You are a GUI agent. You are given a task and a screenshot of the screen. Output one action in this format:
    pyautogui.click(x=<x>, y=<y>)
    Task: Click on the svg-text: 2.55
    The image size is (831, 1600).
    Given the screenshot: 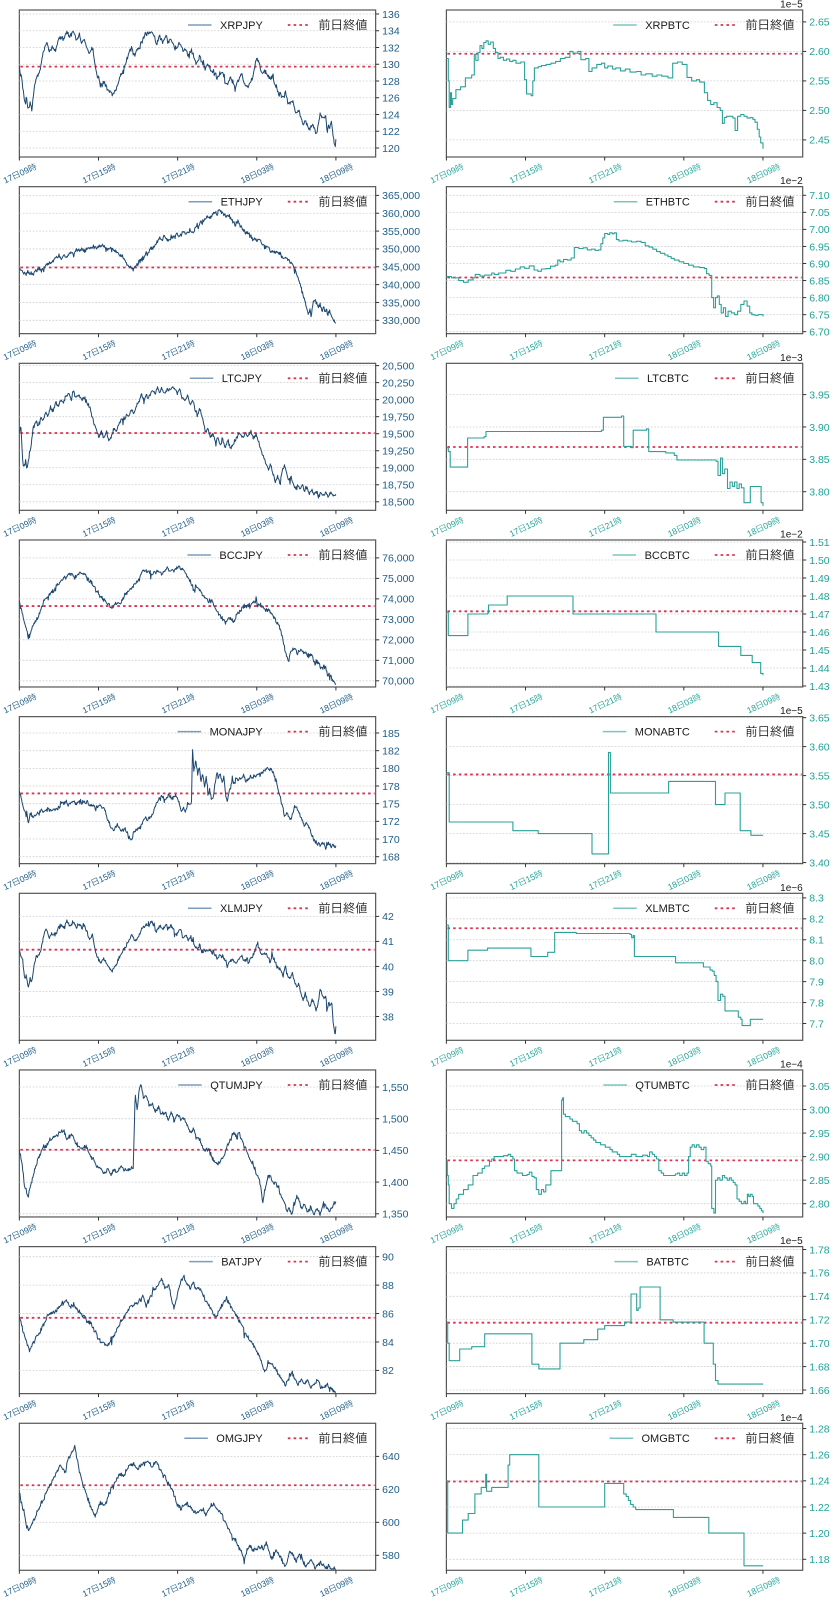 What is the action you would take?
    pyautogui.click(x=819, y=82)
    